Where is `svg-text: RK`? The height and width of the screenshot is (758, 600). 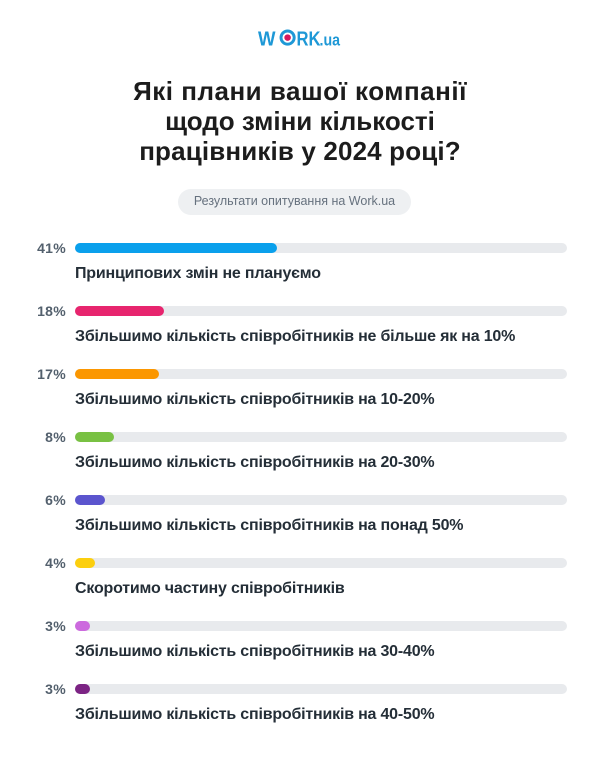 svg-text: RK is located at coordinates (309, 39).